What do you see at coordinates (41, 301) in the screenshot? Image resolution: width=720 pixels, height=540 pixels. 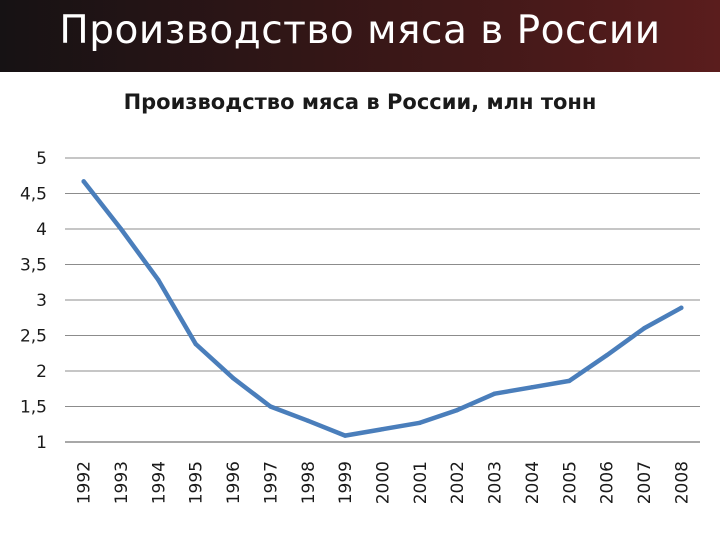 I see `y-tick-label: 3` at bounding box center [41, 301].